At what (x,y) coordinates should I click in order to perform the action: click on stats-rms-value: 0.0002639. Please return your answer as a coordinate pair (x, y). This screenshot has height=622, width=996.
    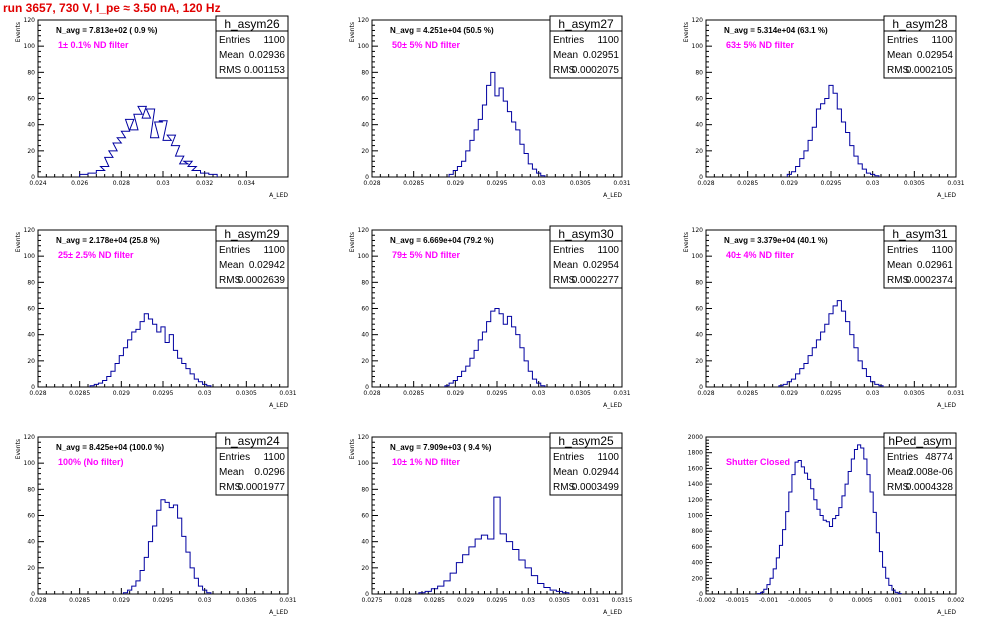
    Looking at the image, I should click on (262, 280).